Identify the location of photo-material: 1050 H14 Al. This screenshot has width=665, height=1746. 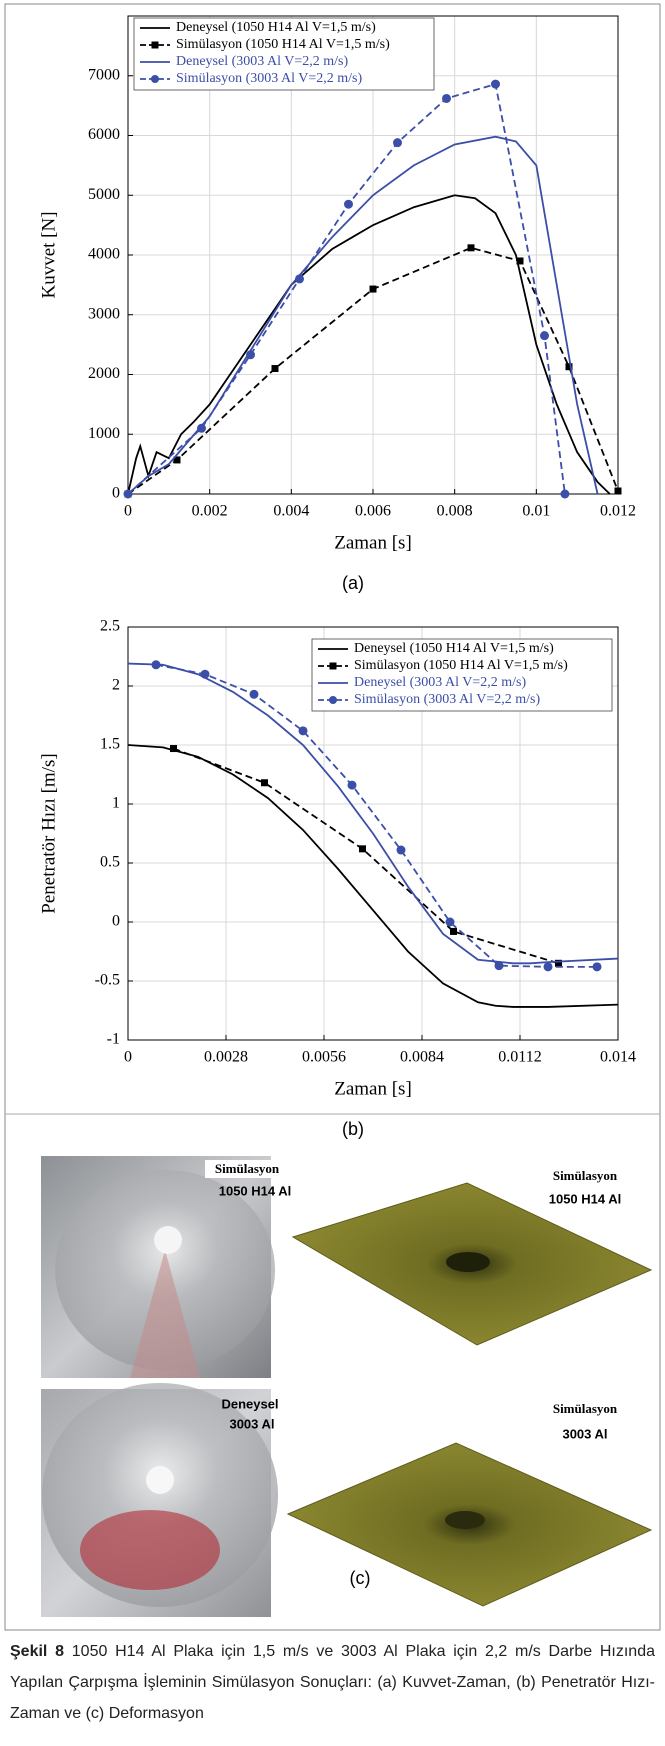
(255, 1190).